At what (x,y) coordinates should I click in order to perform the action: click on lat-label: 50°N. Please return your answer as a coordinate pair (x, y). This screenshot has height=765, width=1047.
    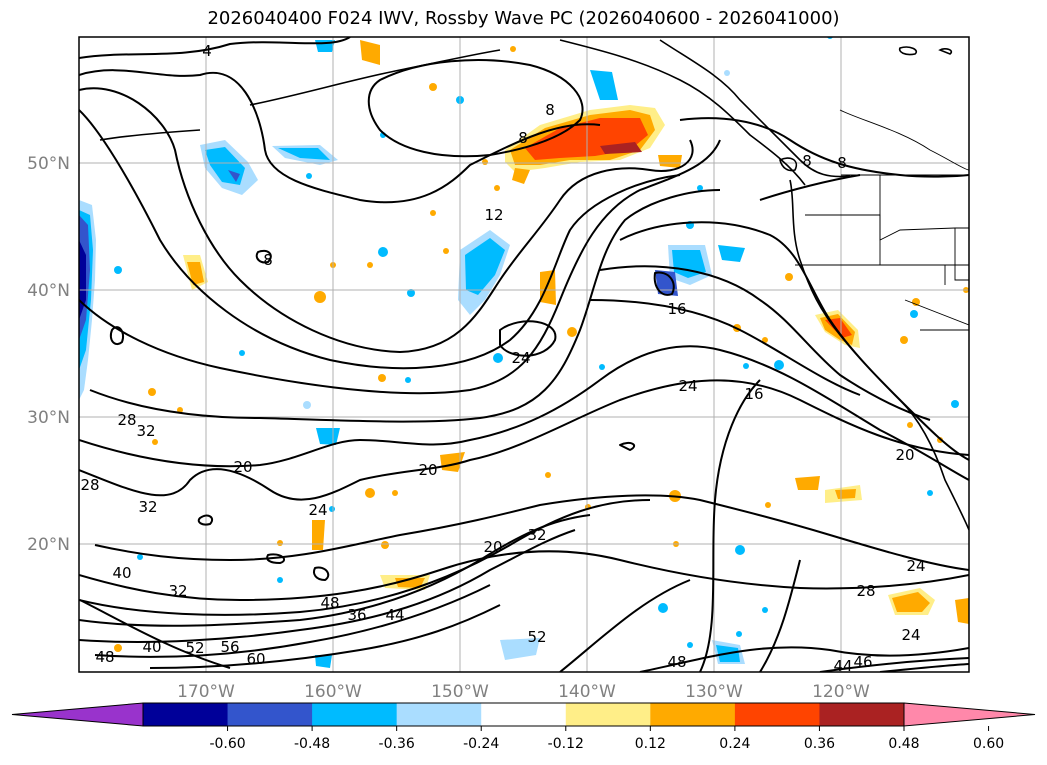
    Looking at the image, I should click on (48, 164).